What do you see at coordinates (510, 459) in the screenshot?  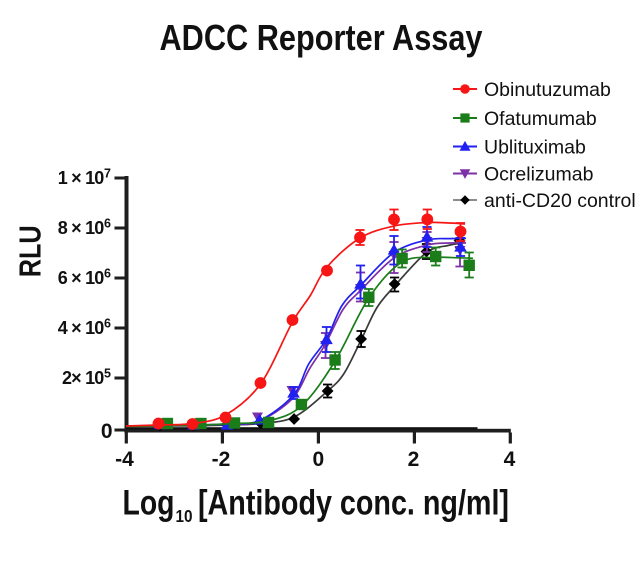 I see `svg-text: 4` at bounding box center [510, 459].